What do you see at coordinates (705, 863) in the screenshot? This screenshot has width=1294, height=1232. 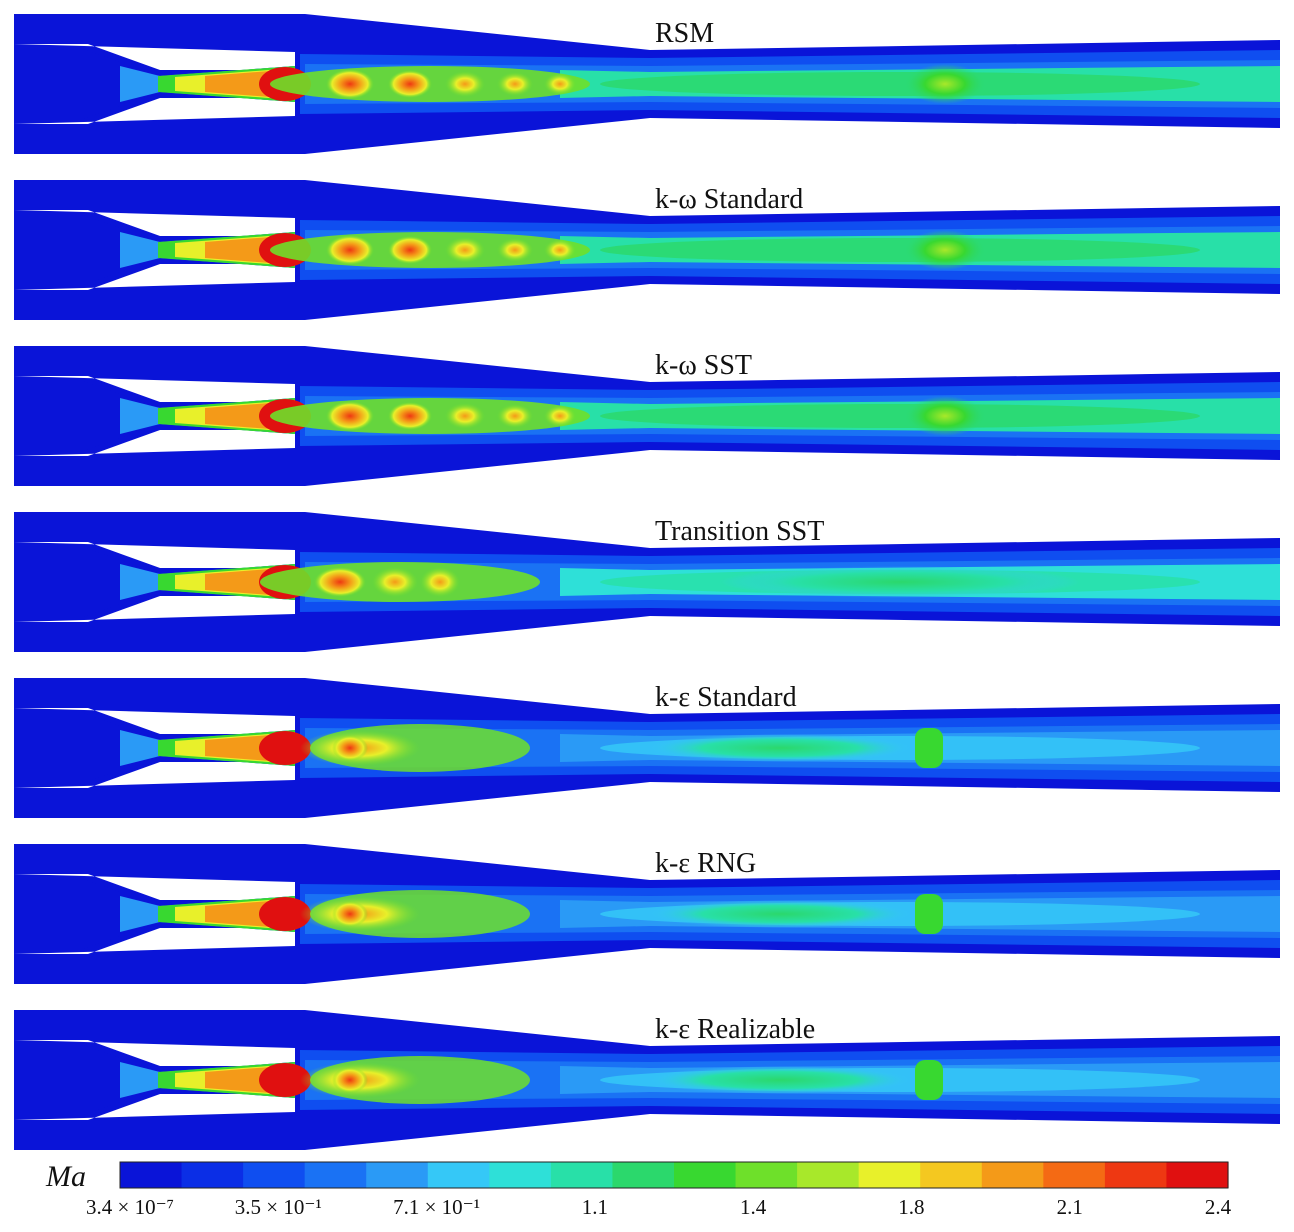 I see `panel-title: k-ε RNG` at bounding box center [705, 863].